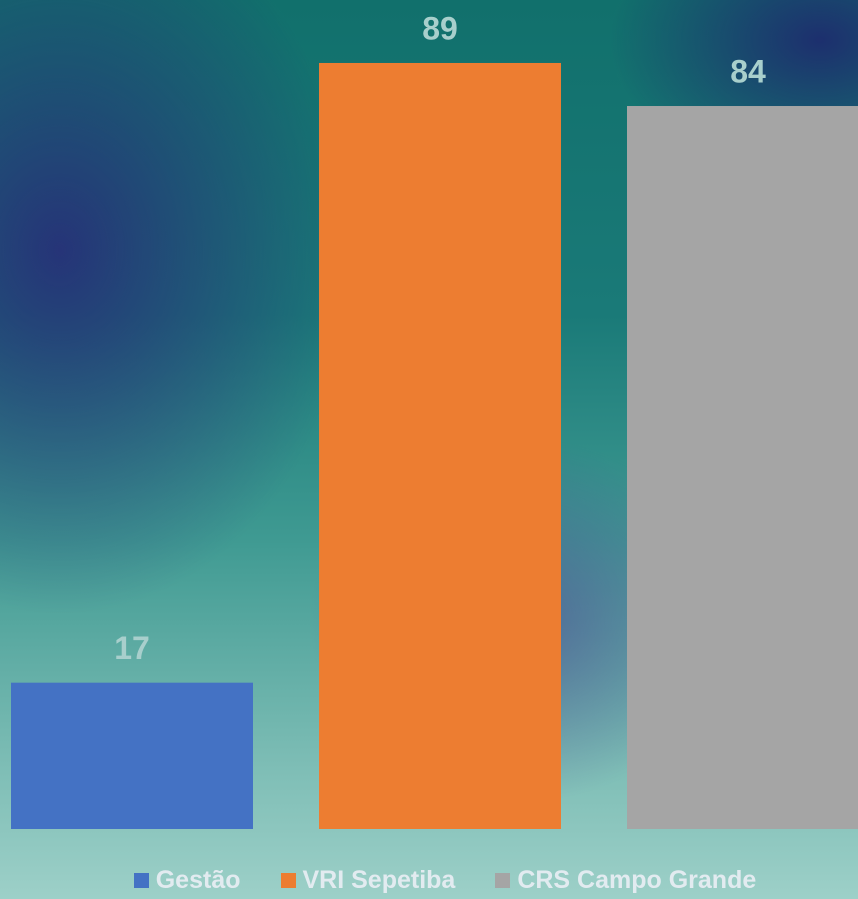 The height and width of the screenshot is (899, 858). Describe the element at coordinates (440, 28) in the screenshot. I see `data-label: 89` at that location.